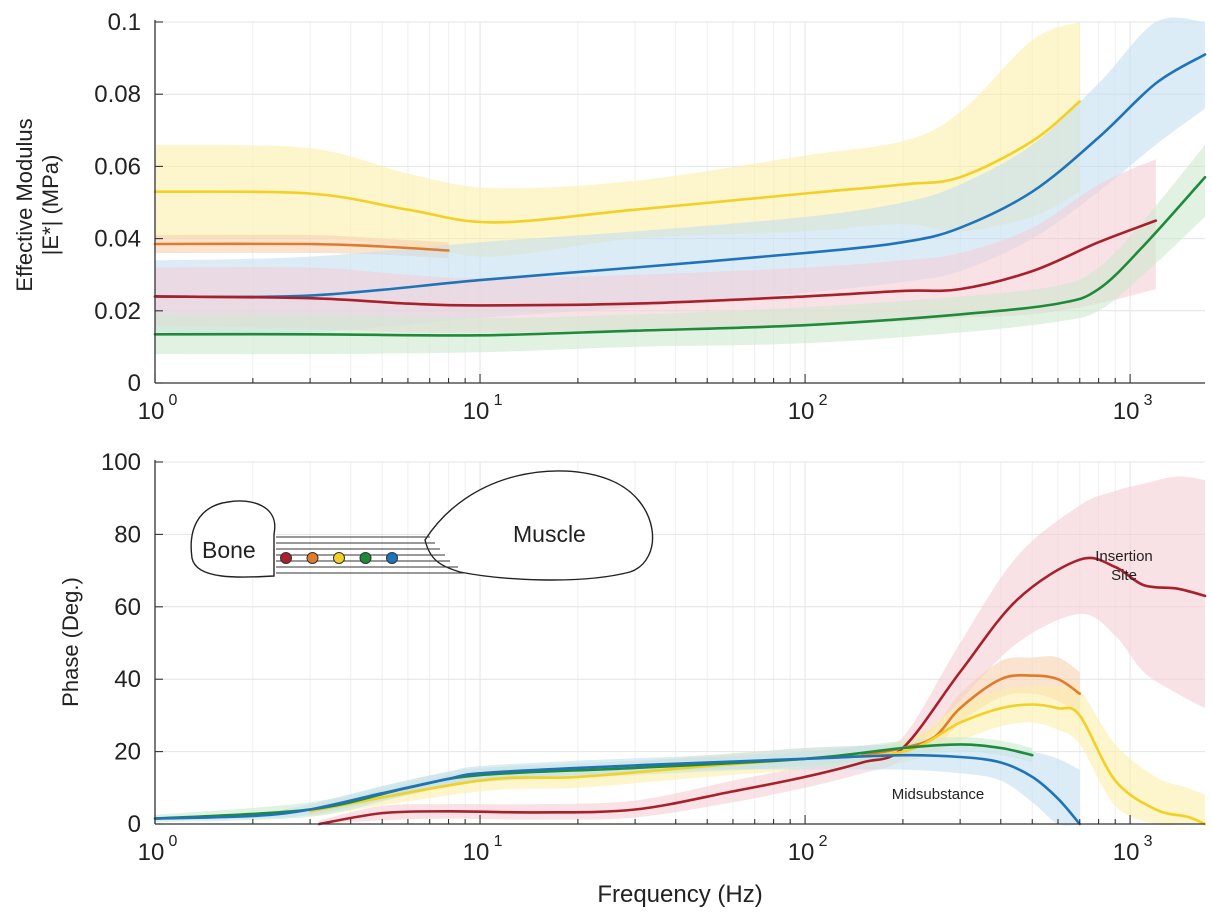 Image resolution: width=1212 pixels, height=918 pixels. Describe the element at coordinates (679, 894) in the screenshot. I see `phase-xlabel: Frequency (Hz)` at that location.